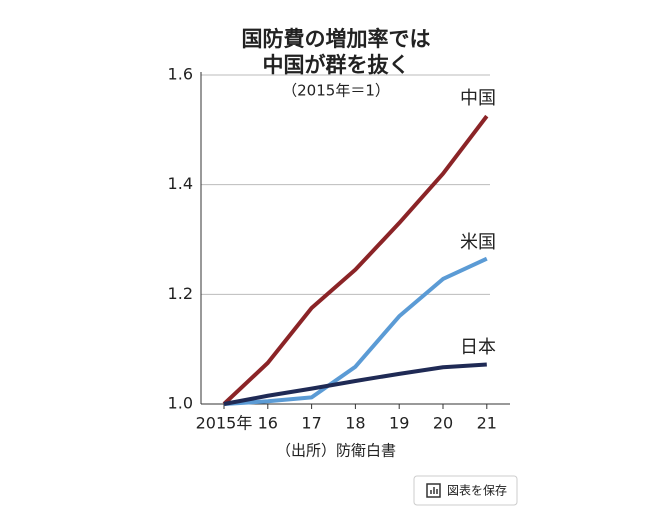 This screenshot has height=517, width=672. Describe the element at coordinates (477, 491) in the screenshot. I see `button-label: 図表を保存` at that location.